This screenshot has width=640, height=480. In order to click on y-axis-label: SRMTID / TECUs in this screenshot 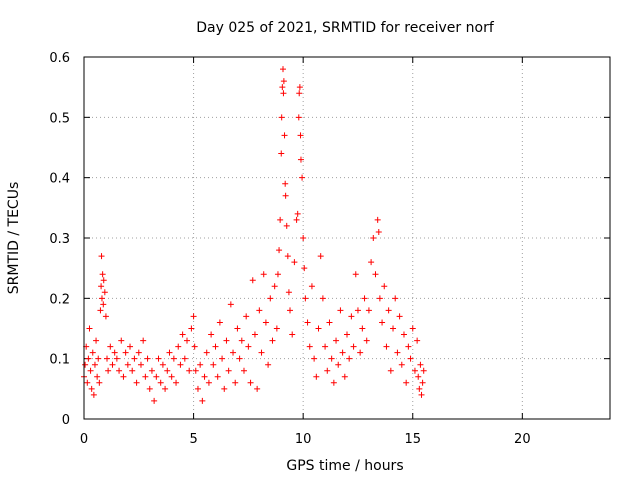, I will do `click(14, 238)`.